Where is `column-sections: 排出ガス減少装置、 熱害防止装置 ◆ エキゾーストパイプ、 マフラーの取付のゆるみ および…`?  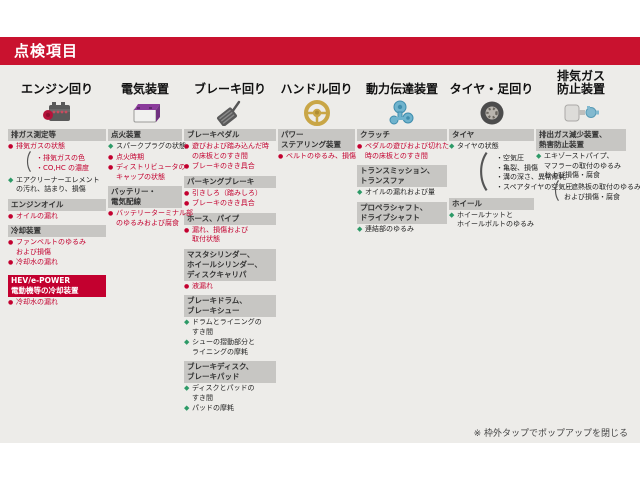
column-sections: 排出ガス減少装置、 熱害防止装置 ◆ エキゾーストパイプ、 マフラーの取付のゆるみ および… is located at coordinates (588, 167).